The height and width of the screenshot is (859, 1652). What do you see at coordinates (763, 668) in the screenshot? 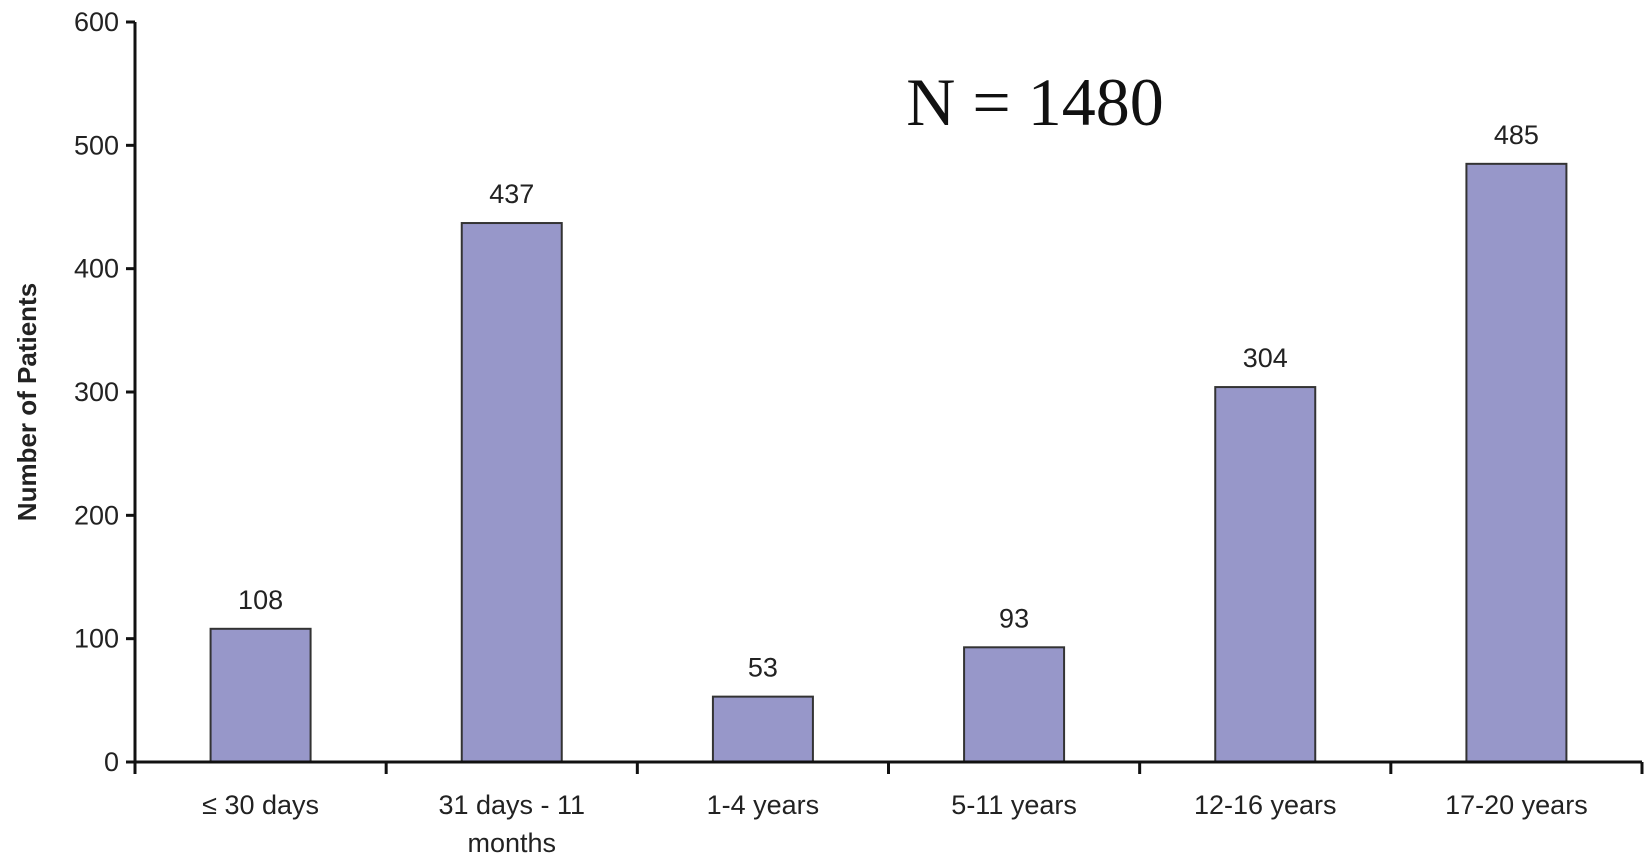
I see `data-label: 53` at bounding box center [763, 668].